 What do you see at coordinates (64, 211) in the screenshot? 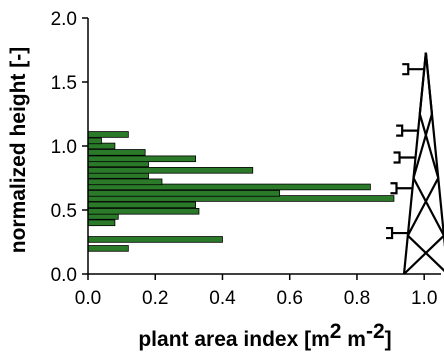
I see `y-tick-label-1: 0.5` at bounding box center [64, 211].